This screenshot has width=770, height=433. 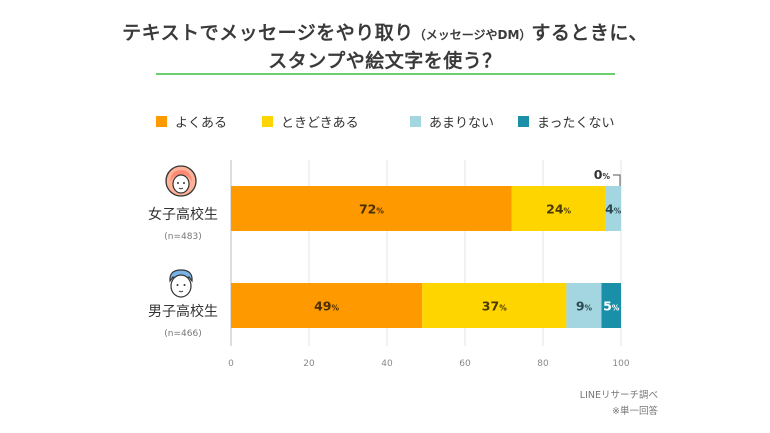 I want to click on row-label-girls: 女子高校生 (n=483), so click(x=183, y=223).